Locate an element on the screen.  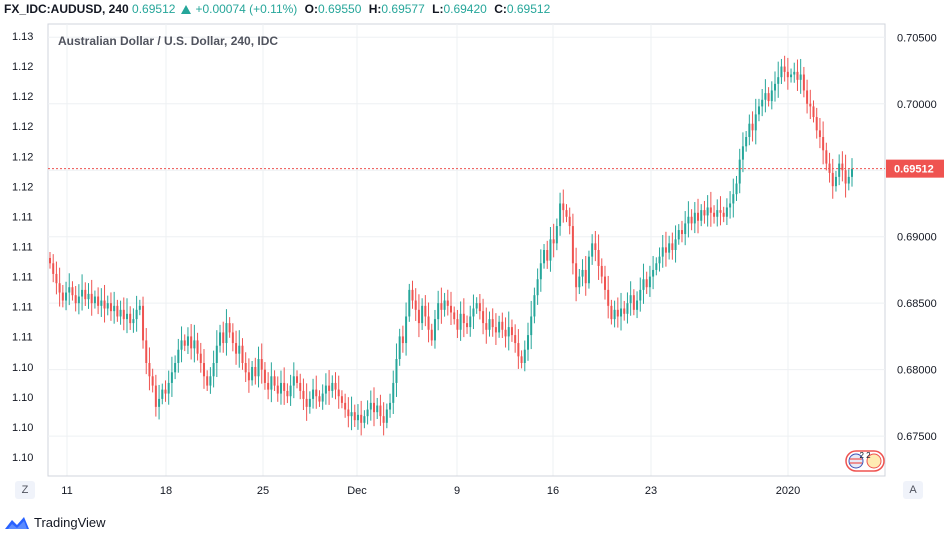
y-tick-label-right: 0.69000 is located at coordinates (917, 238).